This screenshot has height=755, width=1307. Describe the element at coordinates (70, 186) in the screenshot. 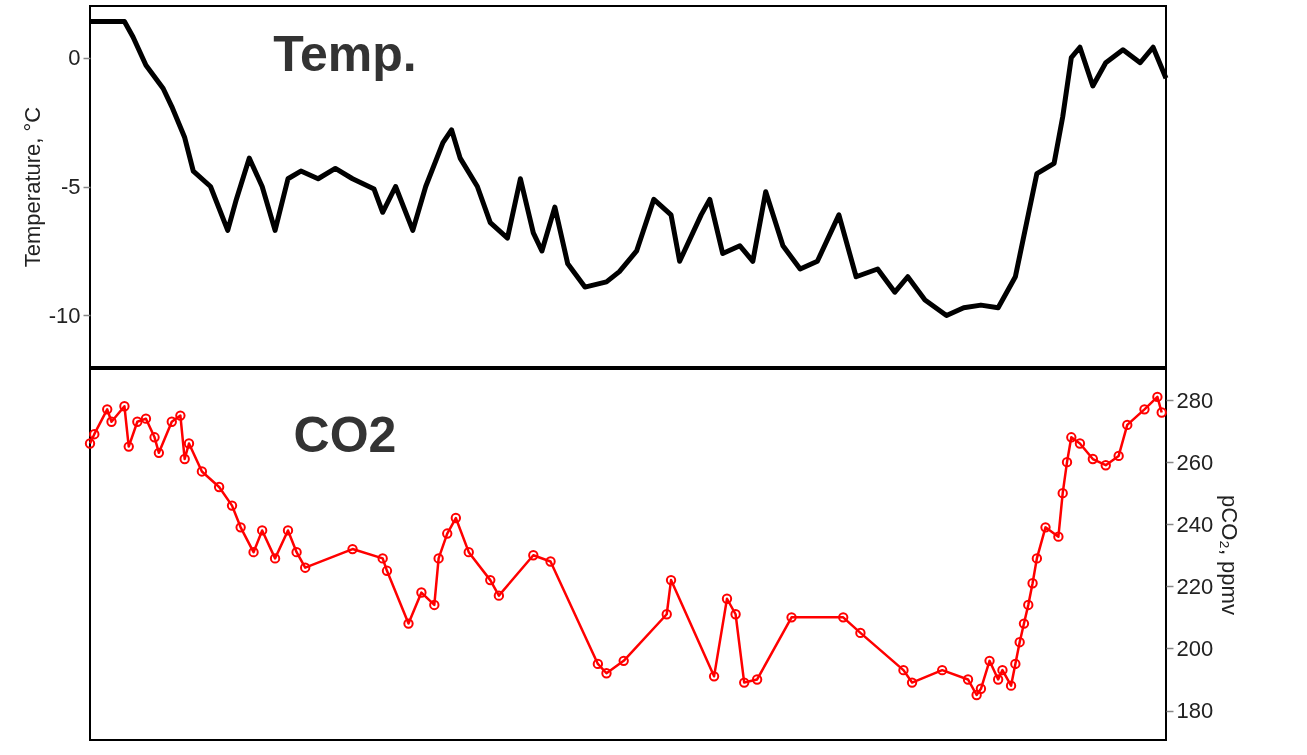

I see `y-tick-label: -5` at that location.